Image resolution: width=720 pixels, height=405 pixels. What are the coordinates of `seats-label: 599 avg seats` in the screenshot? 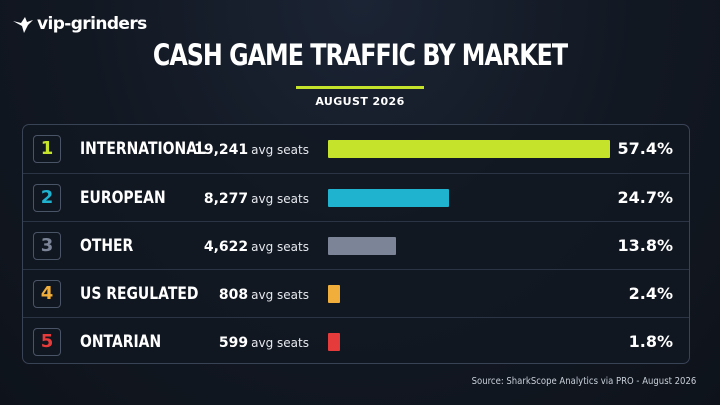 It's located at (264, 342).